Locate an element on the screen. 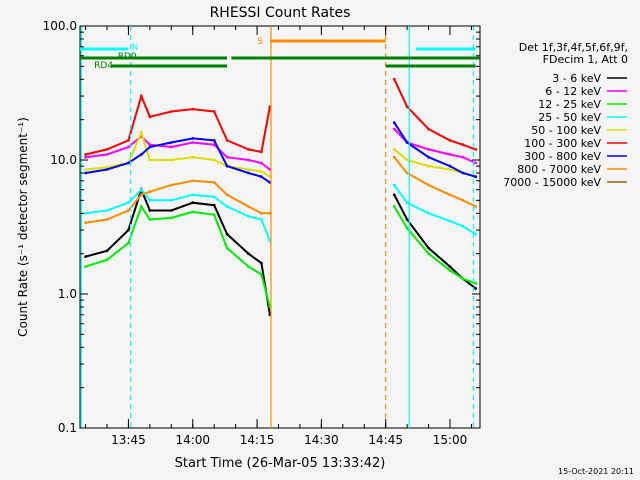 This screenshot has width=640, height=480. series-300-800-kev-line is located at coordinates (434, 150).